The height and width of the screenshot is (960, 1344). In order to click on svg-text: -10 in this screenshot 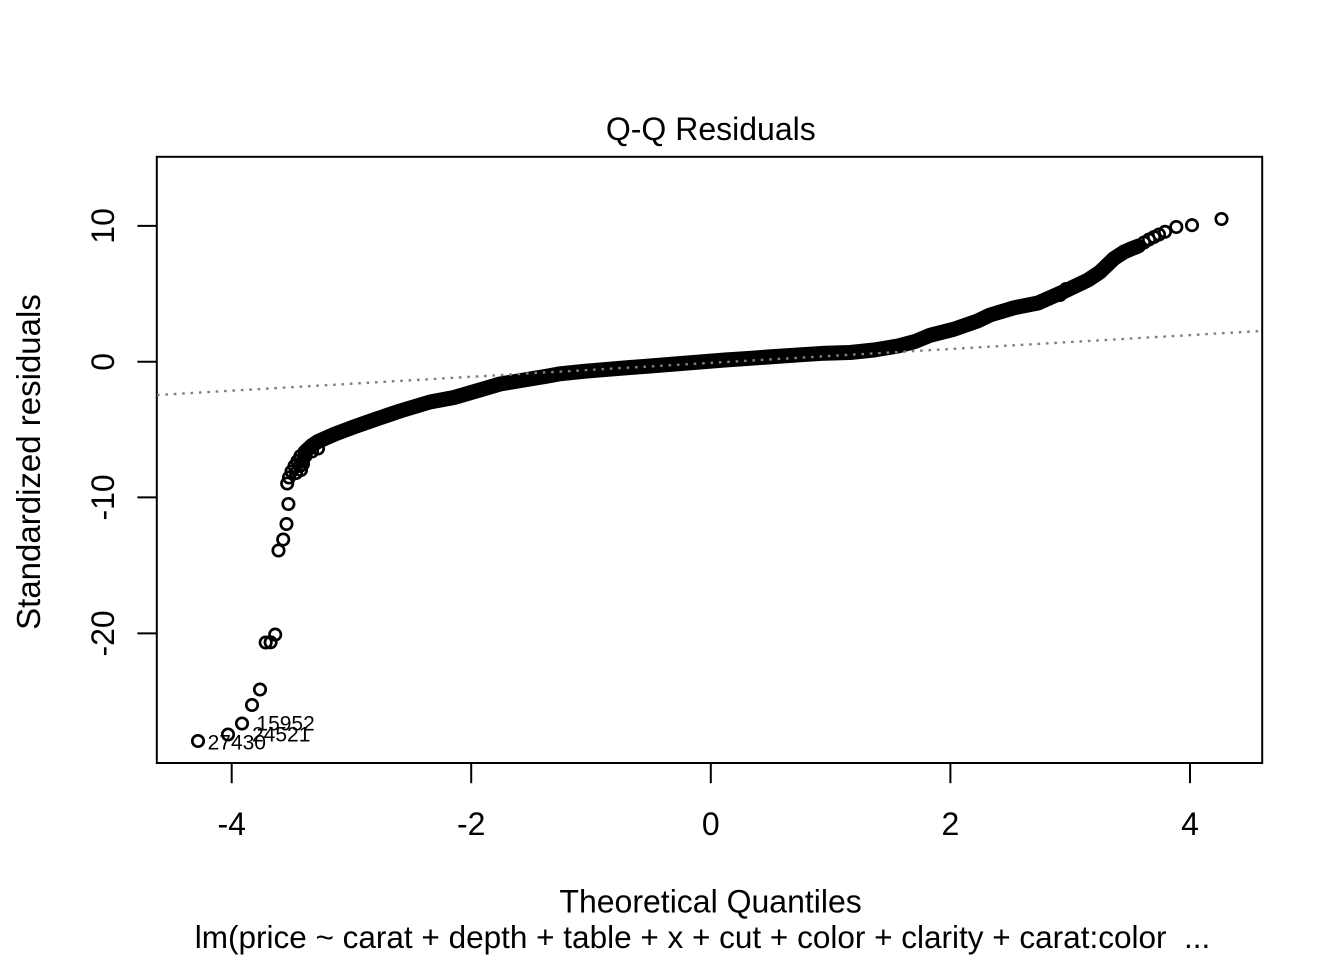, I will do `click(103, 497)`.